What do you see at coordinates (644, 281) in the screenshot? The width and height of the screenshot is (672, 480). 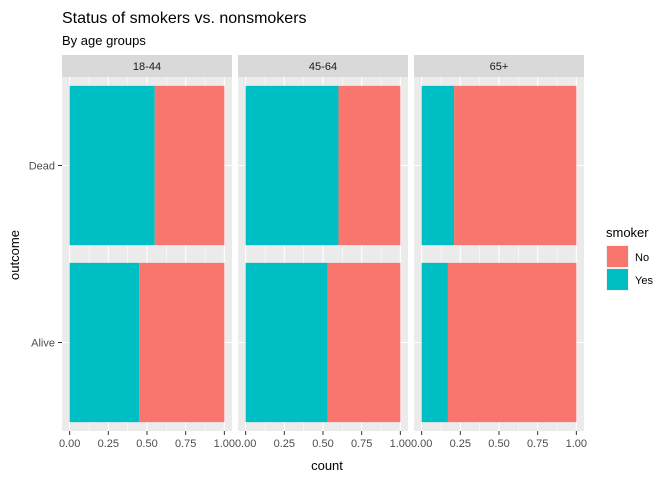 I see `legend-label-yes: Yes` at bounding box center [644, 281].